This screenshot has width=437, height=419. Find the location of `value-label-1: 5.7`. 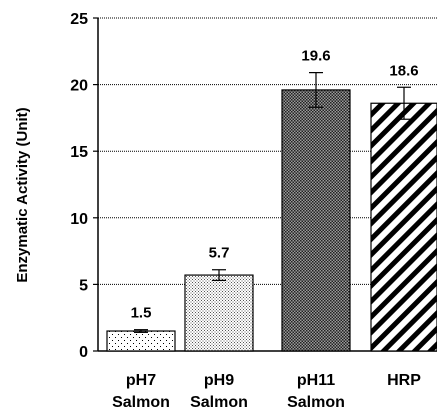

value-label-1: 5.7 is located at coordinates (219, 253).